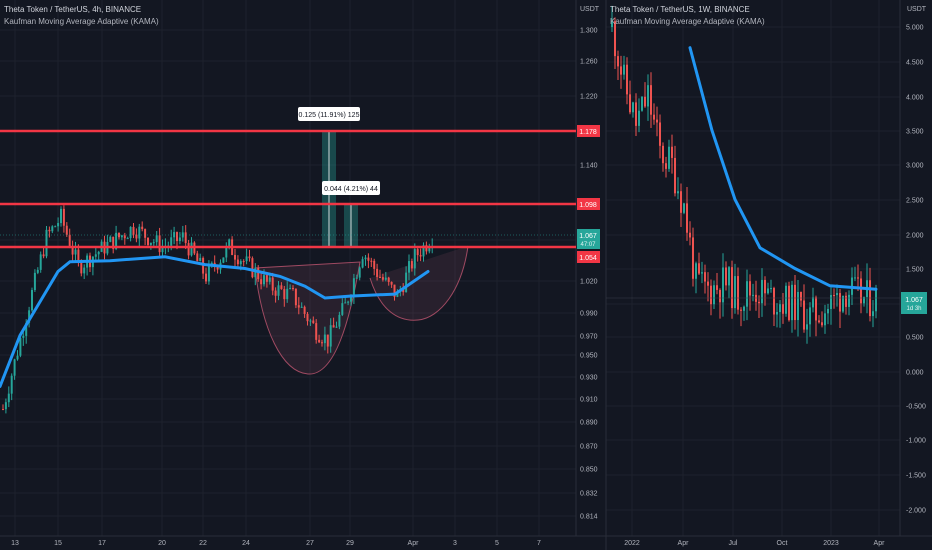 The width and height of the screenshot is (932, 550). Describe the element at coordinates (916, 511) in the screenshot. I see `right-y-tick: -2.000` at that location.